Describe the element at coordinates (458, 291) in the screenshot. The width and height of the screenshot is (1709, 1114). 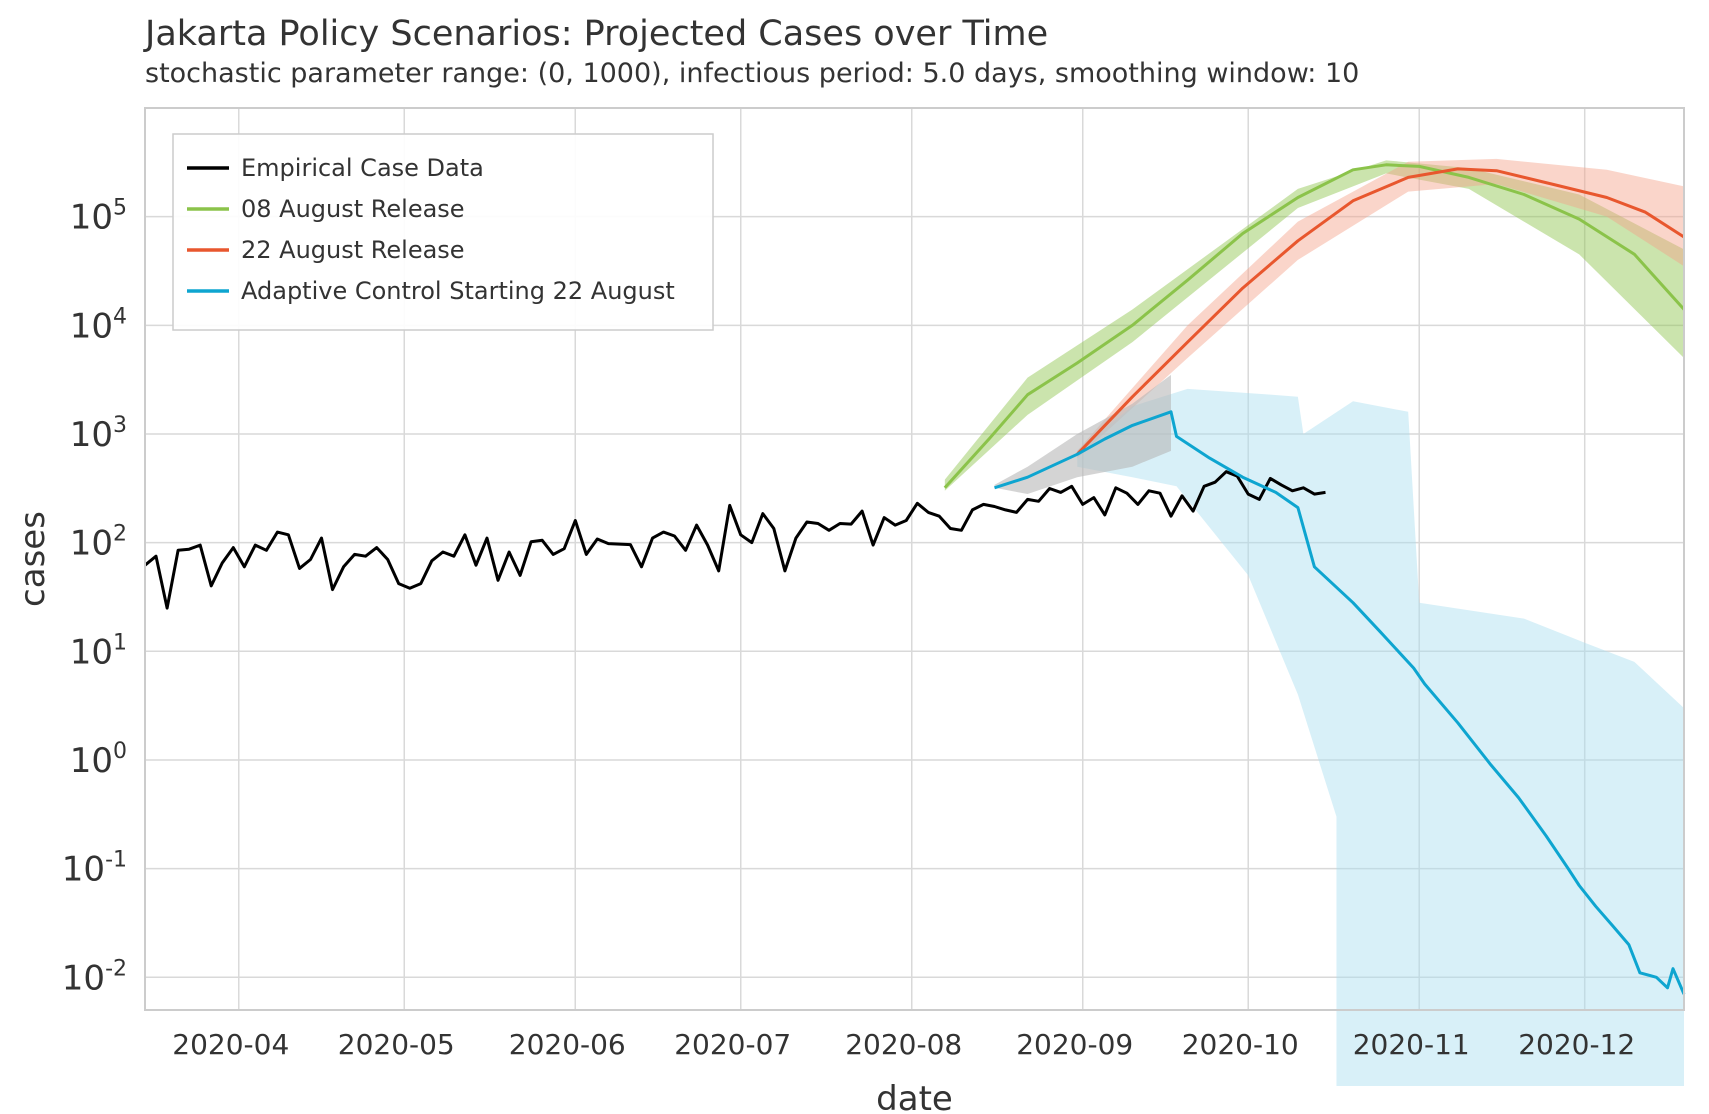
I see `legend-label: Adaptive Control Starting 22 August` at that location.